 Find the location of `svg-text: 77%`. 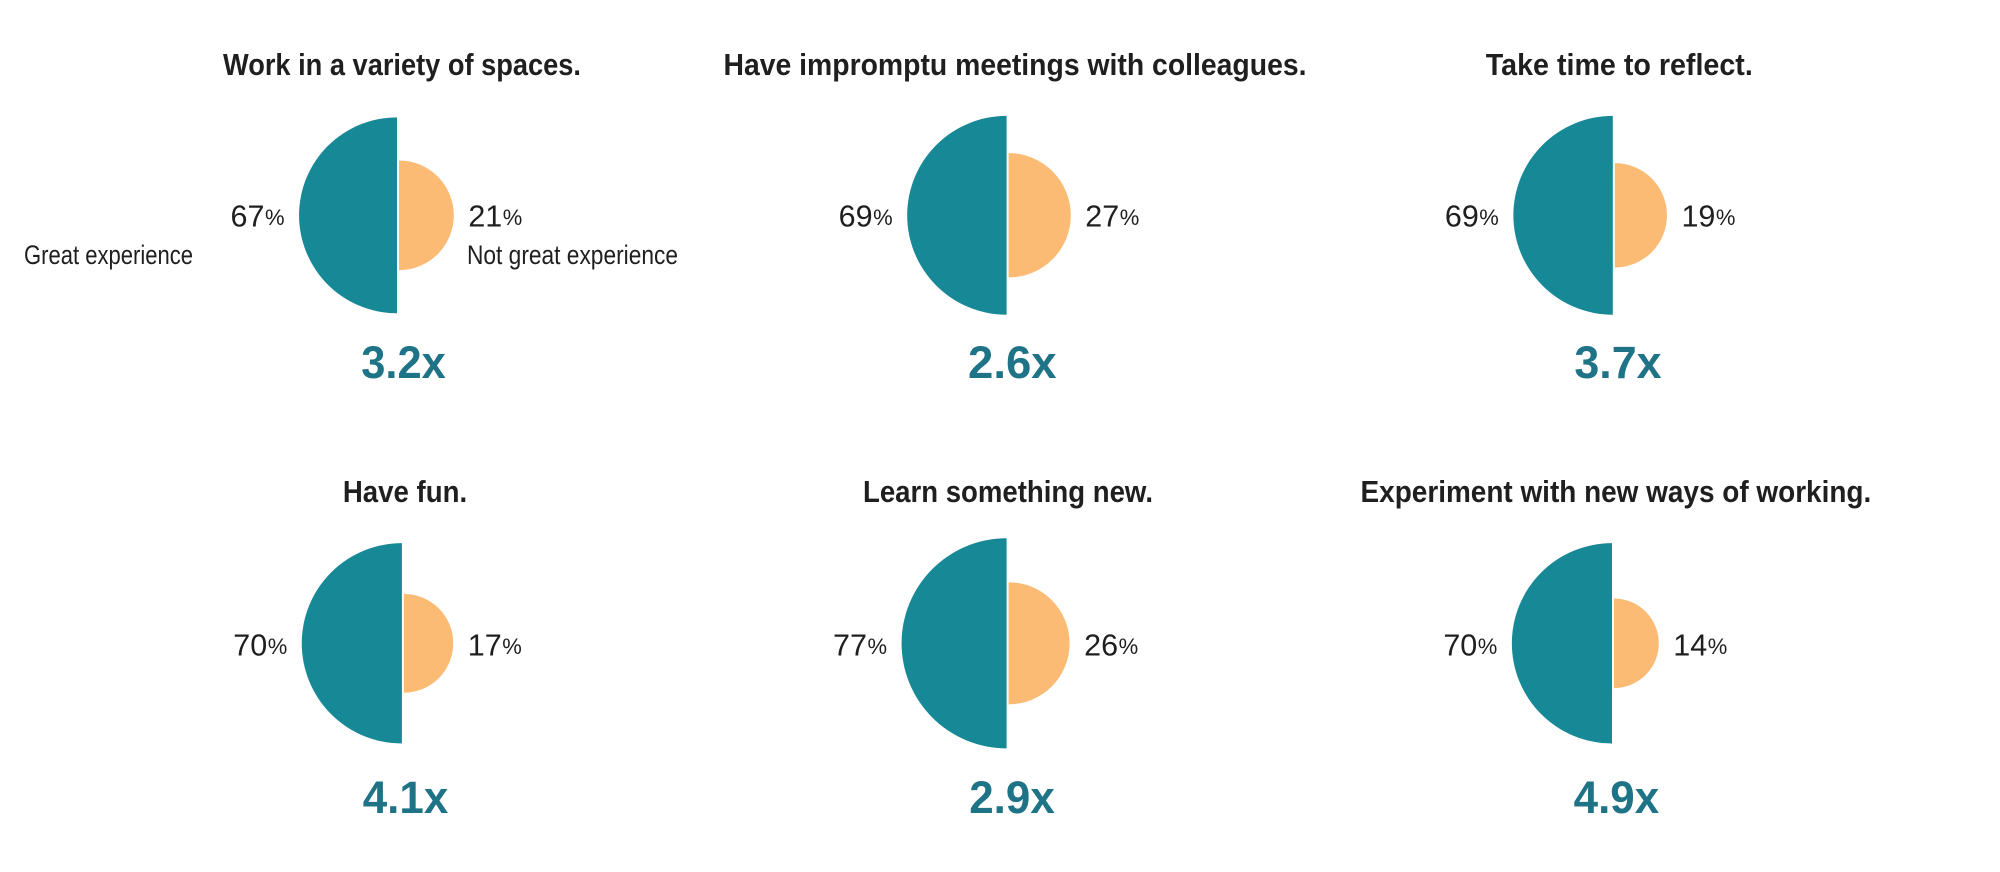

svg-text: 77% is located at coordinates (860, 646).